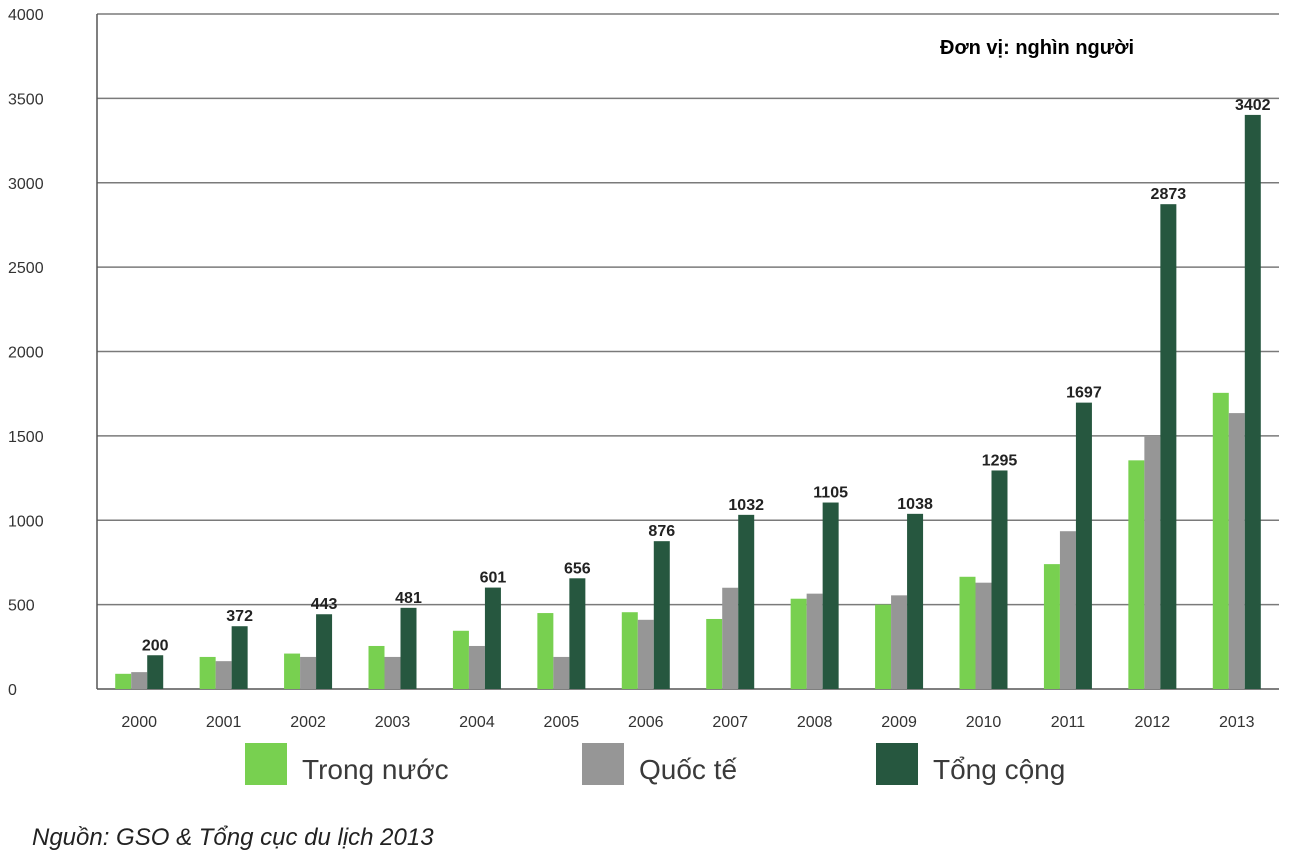 The height and width of the screenshot is (863, 1290). Describe the element at coordinates (26, 521) in the screenshot. I see `y-tick-label: 1000` at that location.